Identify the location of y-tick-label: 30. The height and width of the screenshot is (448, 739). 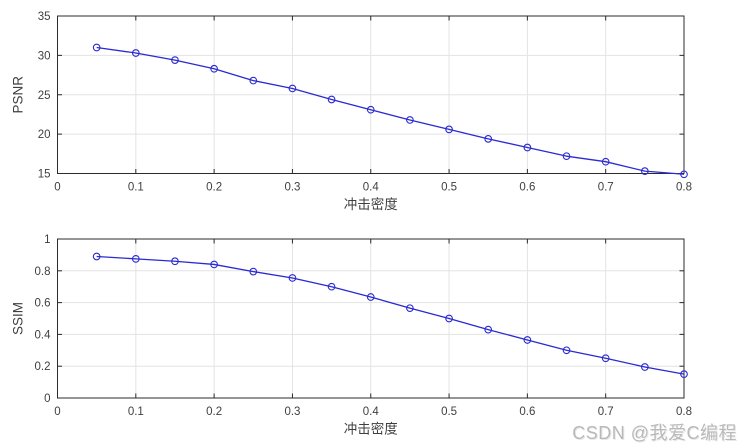
(44, 56).